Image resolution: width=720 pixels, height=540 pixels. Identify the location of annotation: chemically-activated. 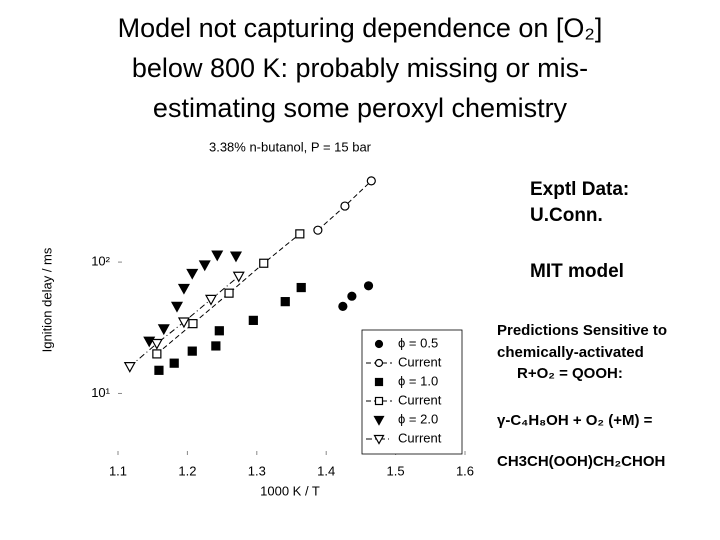
(570, 352).